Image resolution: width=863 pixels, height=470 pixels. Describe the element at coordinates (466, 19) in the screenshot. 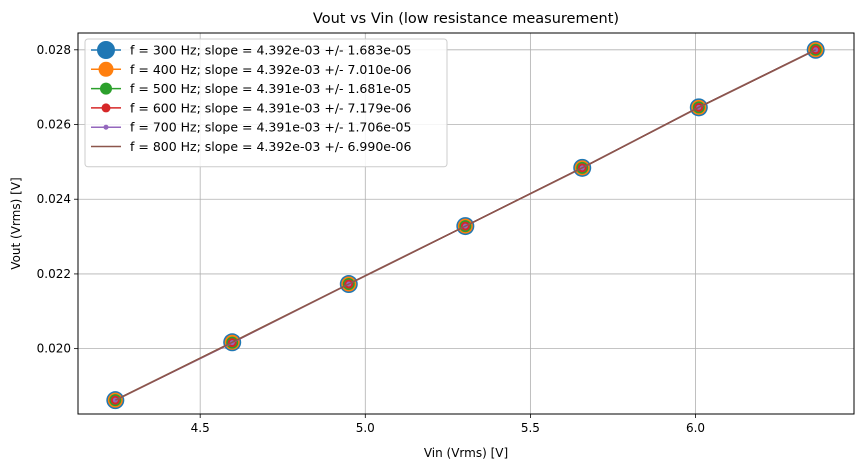

I see `chart-title: Vout vs Vin (low resistance measurement)` at that location.